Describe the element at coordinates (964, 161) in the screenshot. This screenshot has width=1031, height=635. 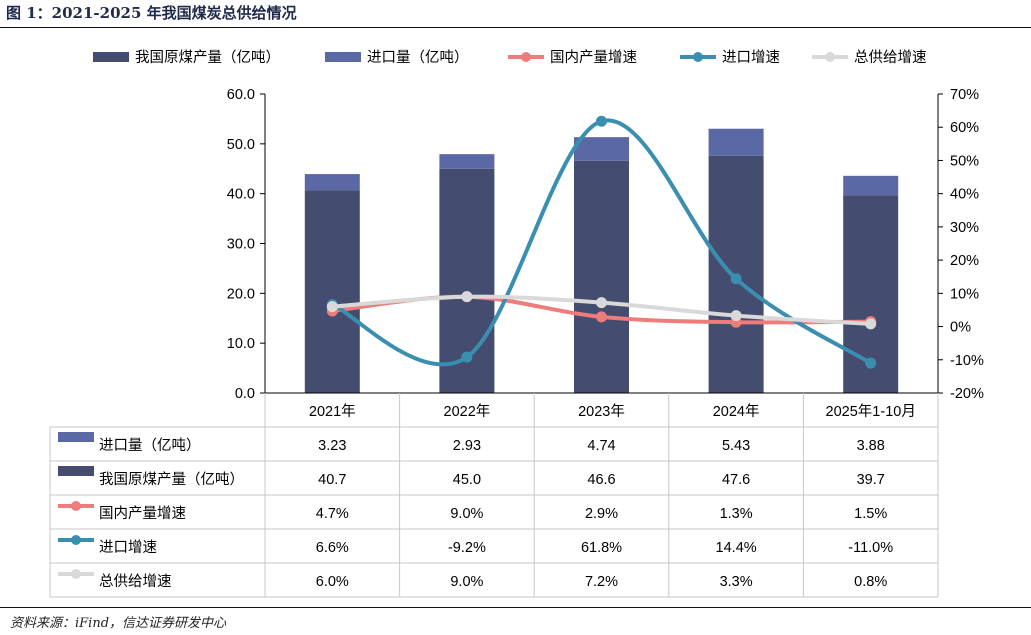
I see `right-tick-label: 50%` at that location.